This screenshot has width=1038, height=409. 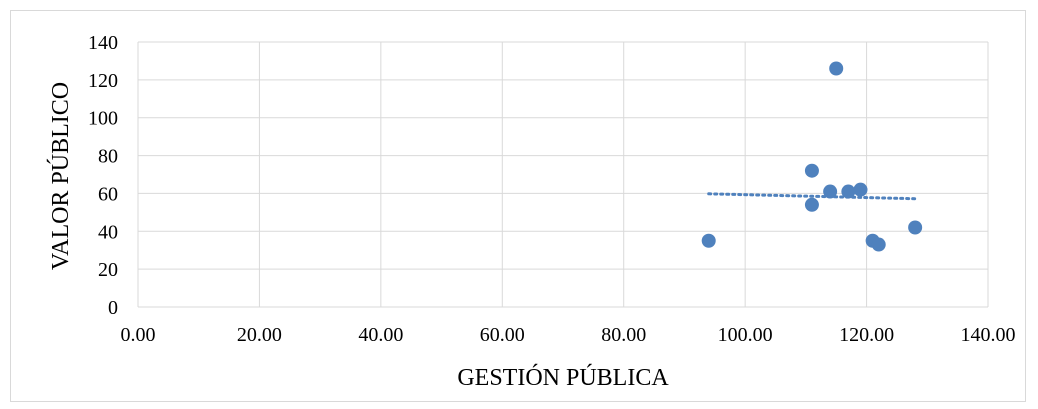 What do you see at coordinates (502, 335) in the screenshot?
I see `x-tick-label: 60.00` at bounding box center [502, 335].